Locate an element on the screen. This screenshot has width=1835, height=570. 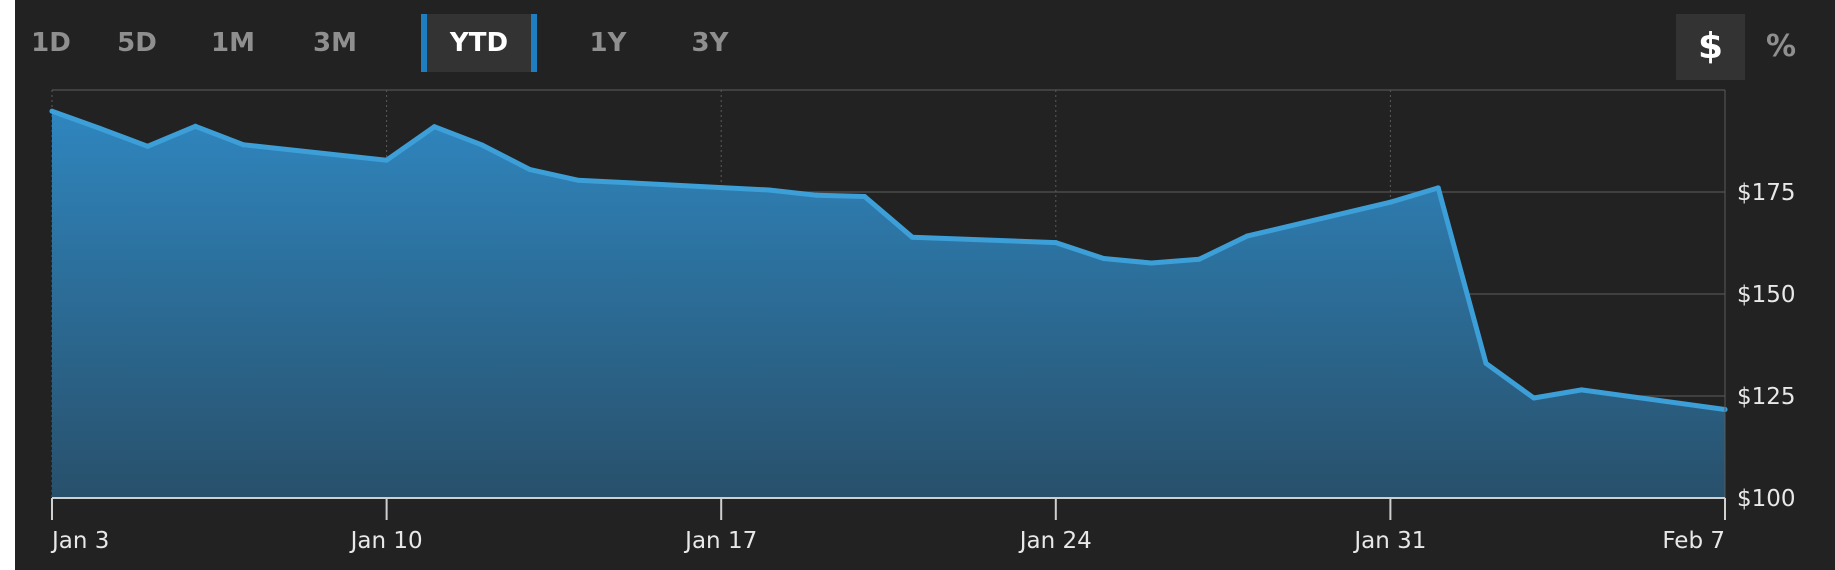
y-tick-label: $150 is located at coordinates (1766, 295).